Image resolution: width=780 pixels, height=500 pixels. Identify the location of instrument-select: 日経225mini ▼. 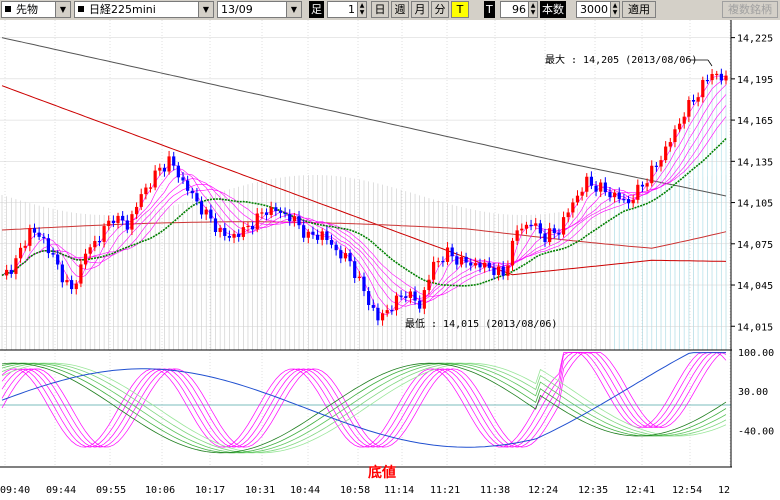
(144, 9).